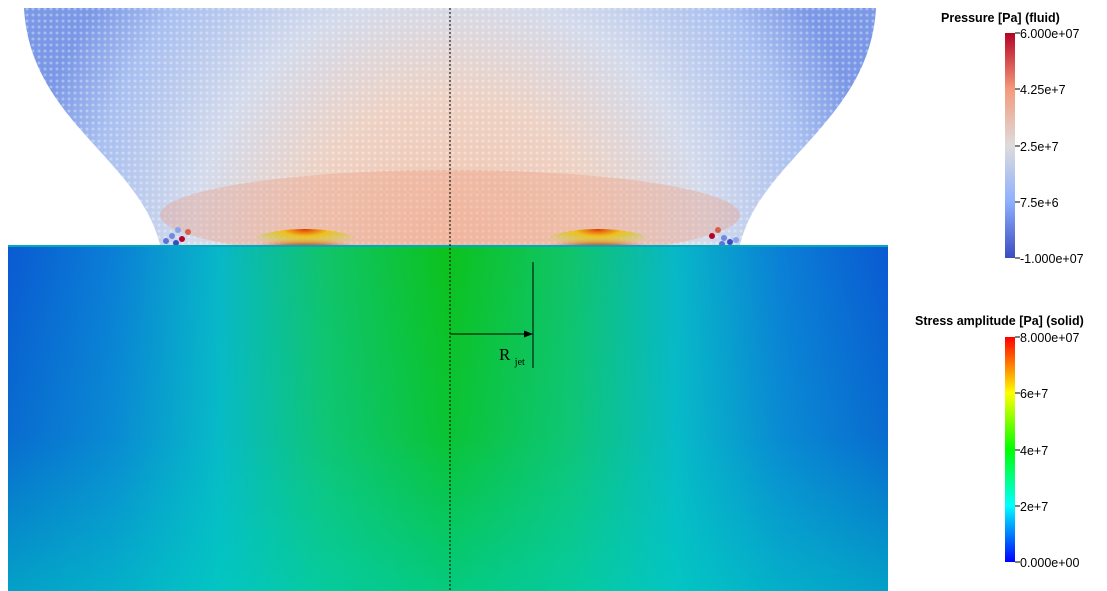  I want to click on jet-radius-subscript: jet, so click(519, 362).